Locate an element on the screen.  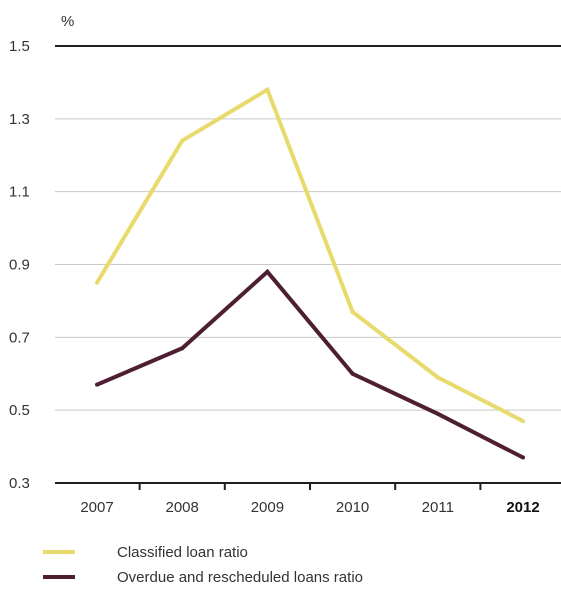
legend-item-classified: Classified loan ratio is located at coordinates (203, 552).